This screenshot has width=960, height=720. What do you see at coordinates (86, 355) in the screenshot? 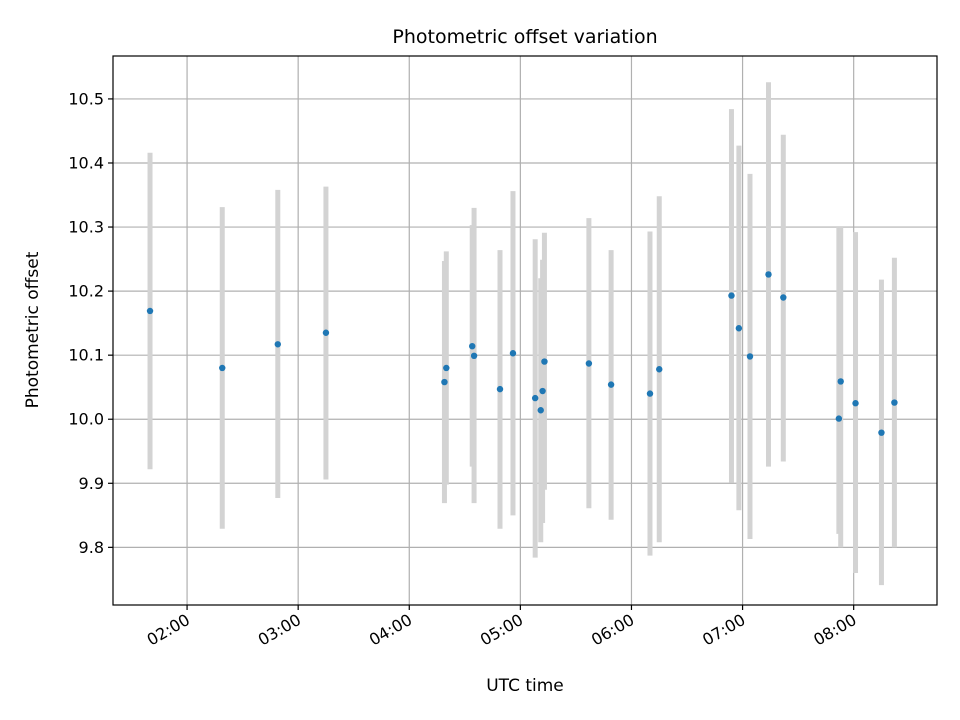
I see `y-tick-label: 10.1` at bounding box center [86, 355].